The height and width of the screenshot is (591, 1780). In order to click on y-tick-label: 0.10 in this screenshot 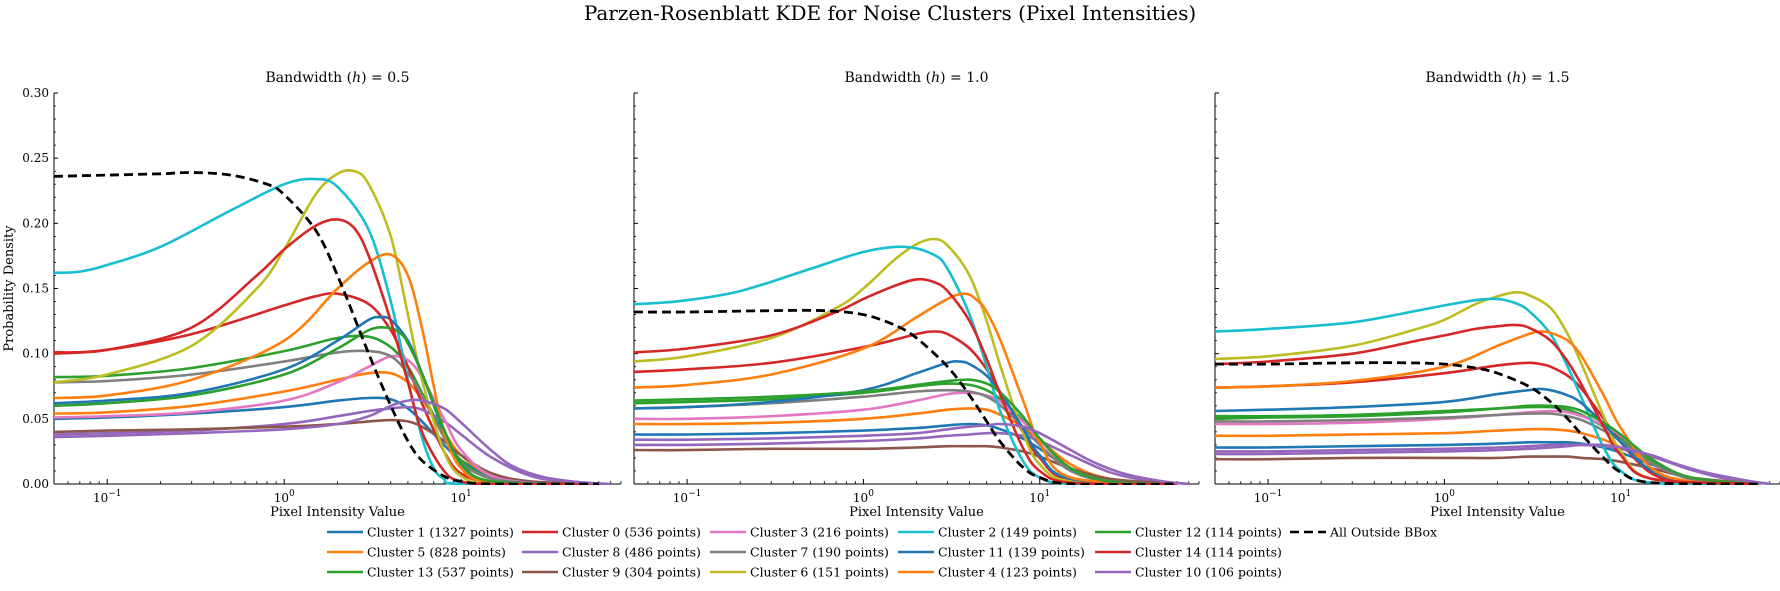, I will do `click(35, 354)`.